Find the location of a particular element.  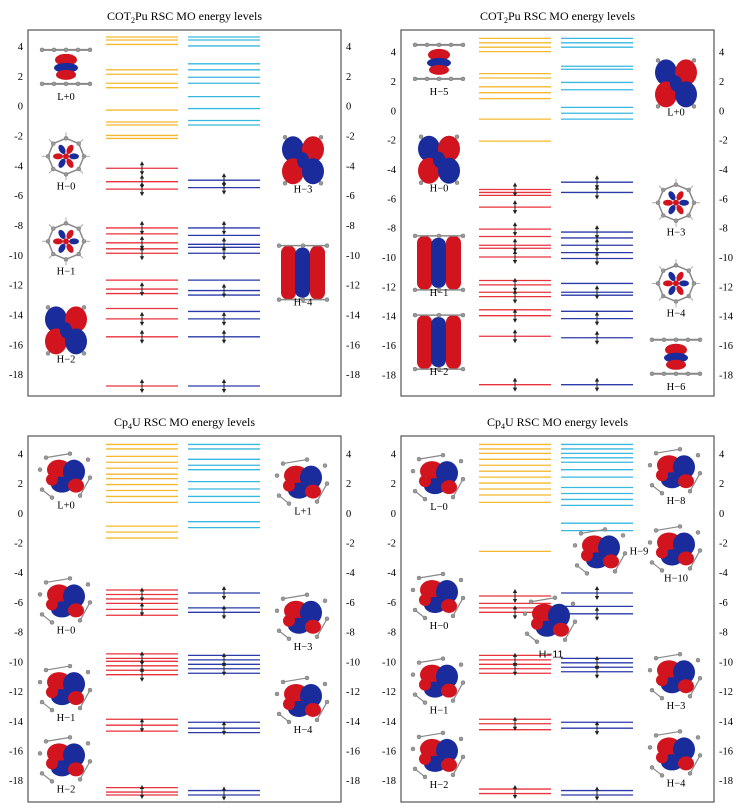

orbital-label: H−10 is located at coordinates (676, 578).